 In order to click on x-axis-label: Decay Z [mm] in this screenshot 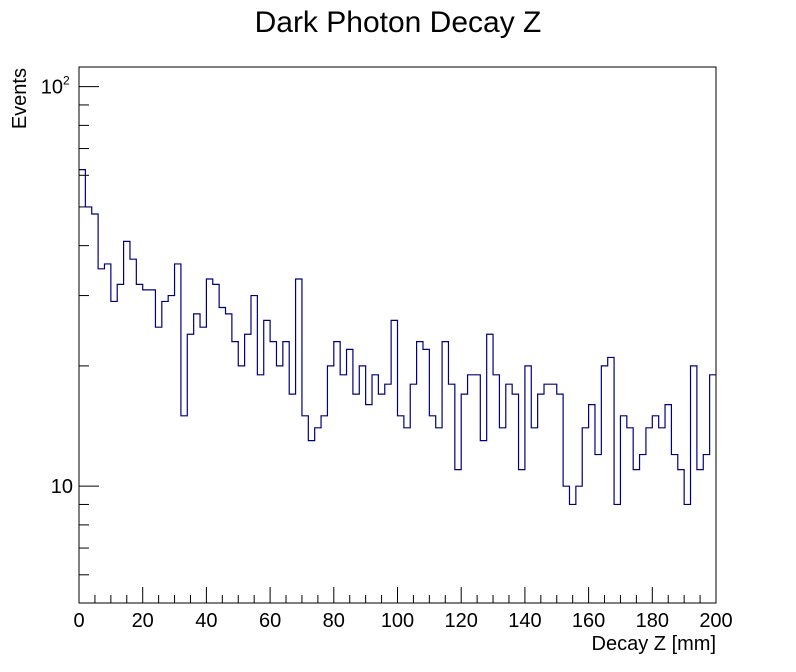, I will do `click(654, 644)`.